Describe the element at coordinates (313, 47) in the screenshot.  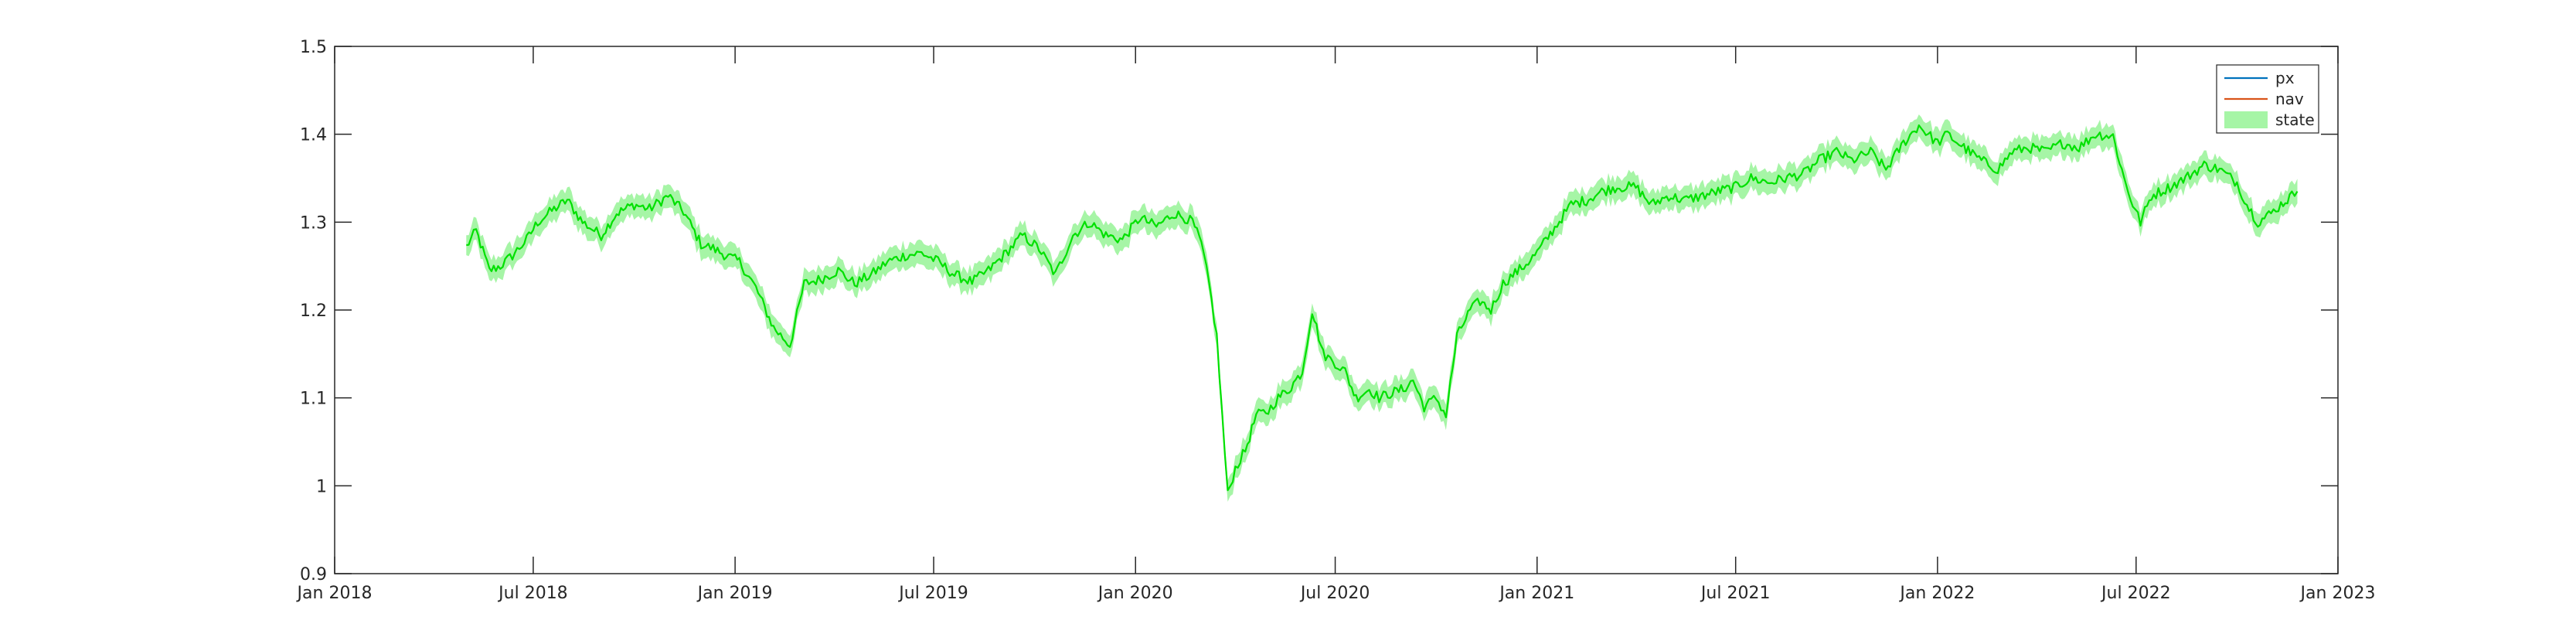
I see `y-tick-label: 1.5` at that location.